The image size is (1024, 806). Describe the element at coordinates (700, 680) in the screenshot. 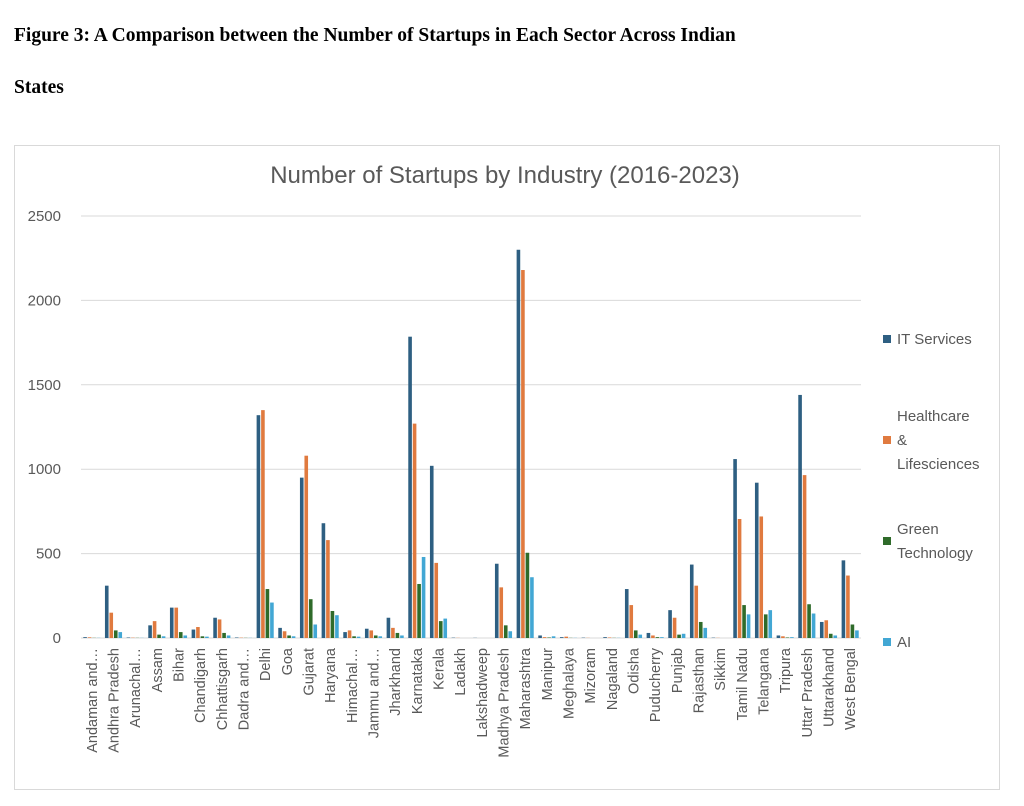

I see `x-tick-label: Rajasthan` at that location.